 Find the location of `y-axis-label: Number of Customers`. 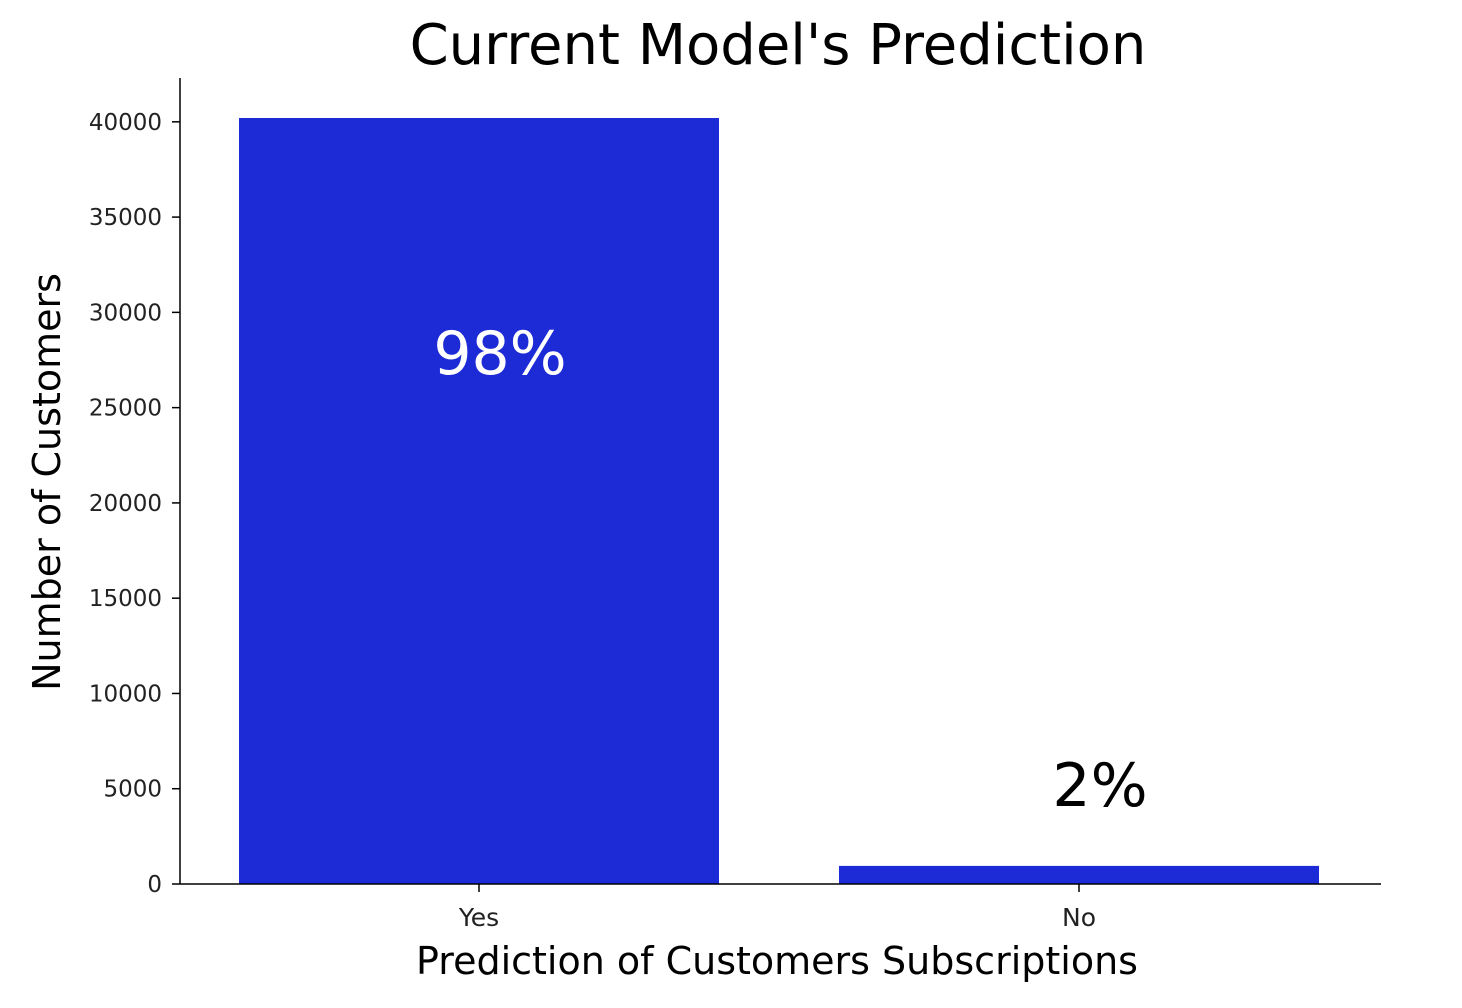

y-axis-label: Number of Customers is located at coordinates (47, 482).